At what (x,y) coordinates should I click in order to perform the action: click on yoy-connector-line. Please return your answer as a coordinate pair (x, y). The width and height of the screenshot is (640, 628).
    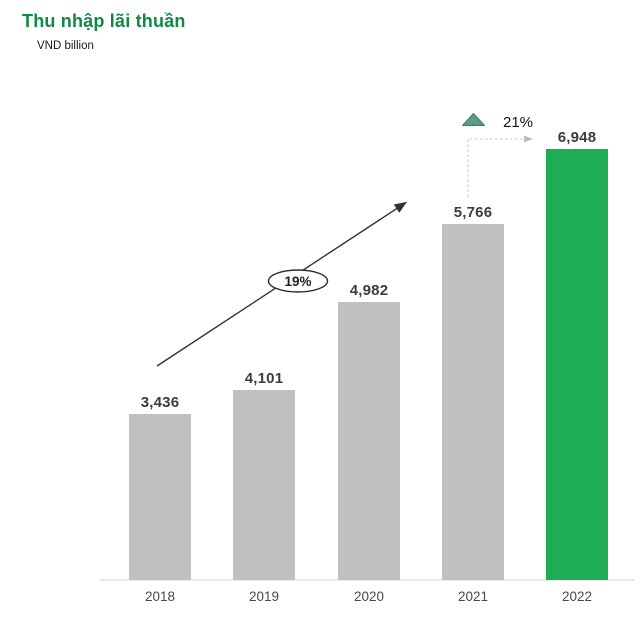
    Looking at the image, I should click on (500, 166).